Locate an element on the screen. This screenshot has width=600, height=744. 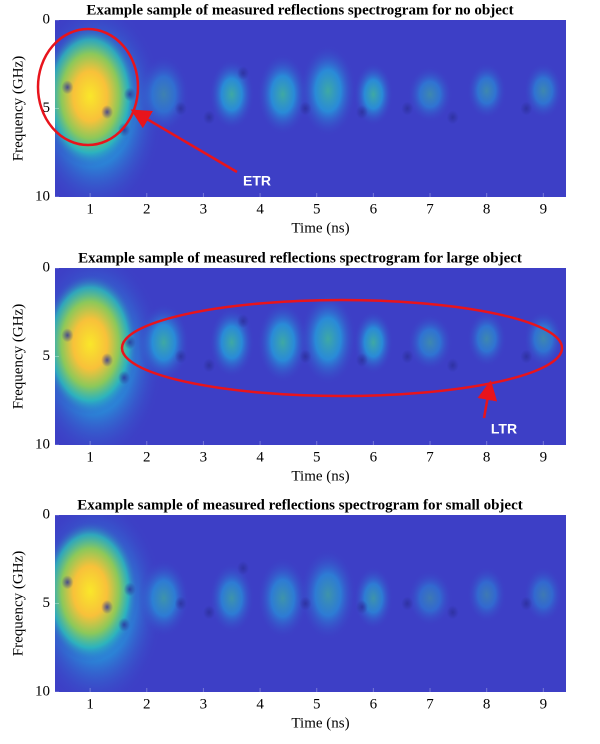
annotation-label: ETR is located at coordinates (257, 181).